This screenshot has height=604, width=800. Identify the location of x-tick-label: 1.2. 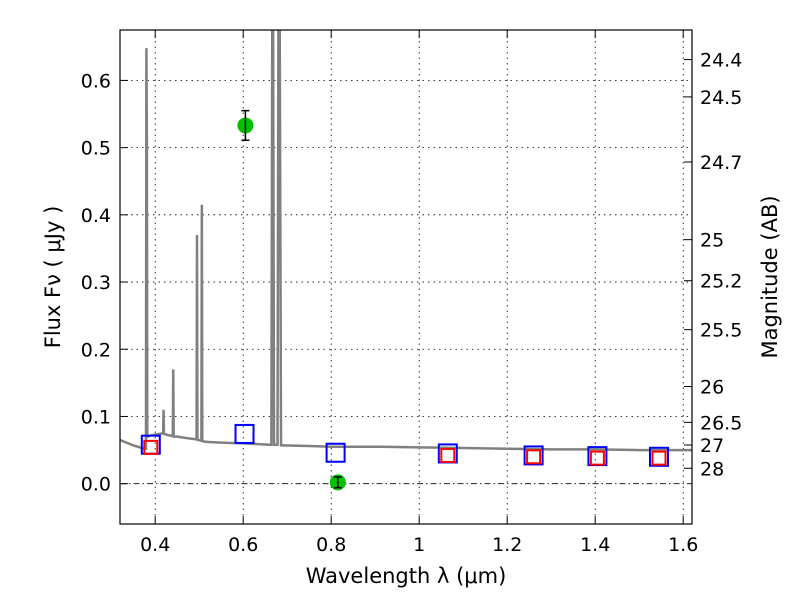
(507, 545).